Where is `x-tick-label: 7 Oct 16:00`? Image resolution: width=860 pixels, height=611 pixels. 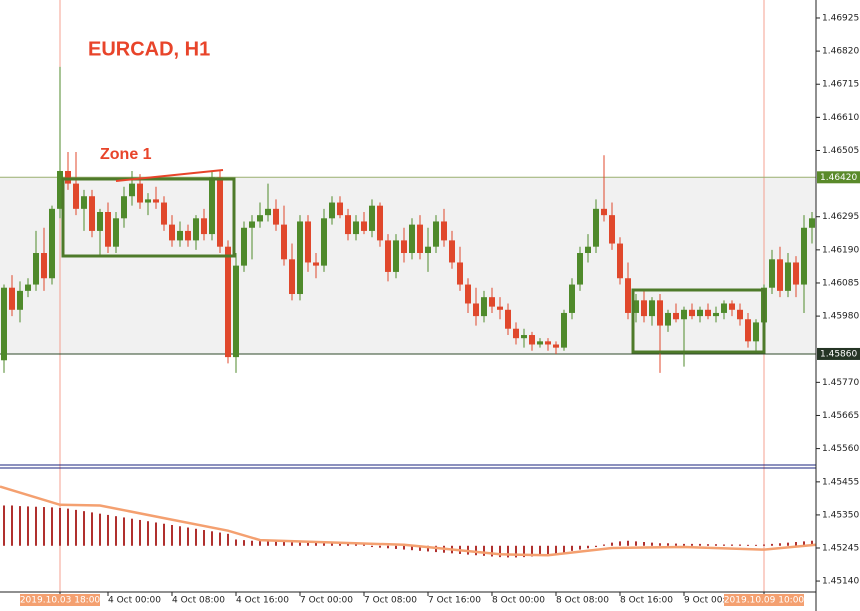
x-tick-label: 7 Oct 16:00 is located at coordinates (454, 601).